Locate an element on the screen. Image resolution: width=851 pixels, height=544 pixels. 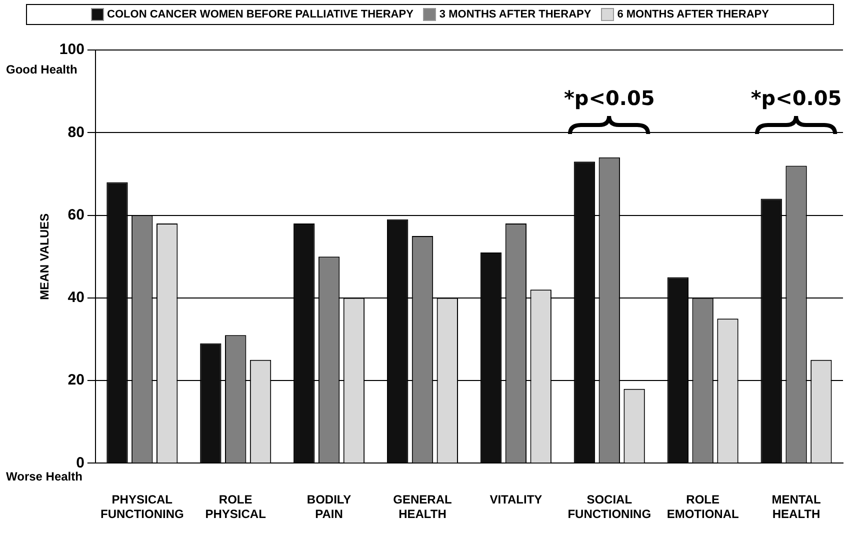
x-tick-label: PHYSICAL FUNCTIONING is located at coordinates (142, 507).